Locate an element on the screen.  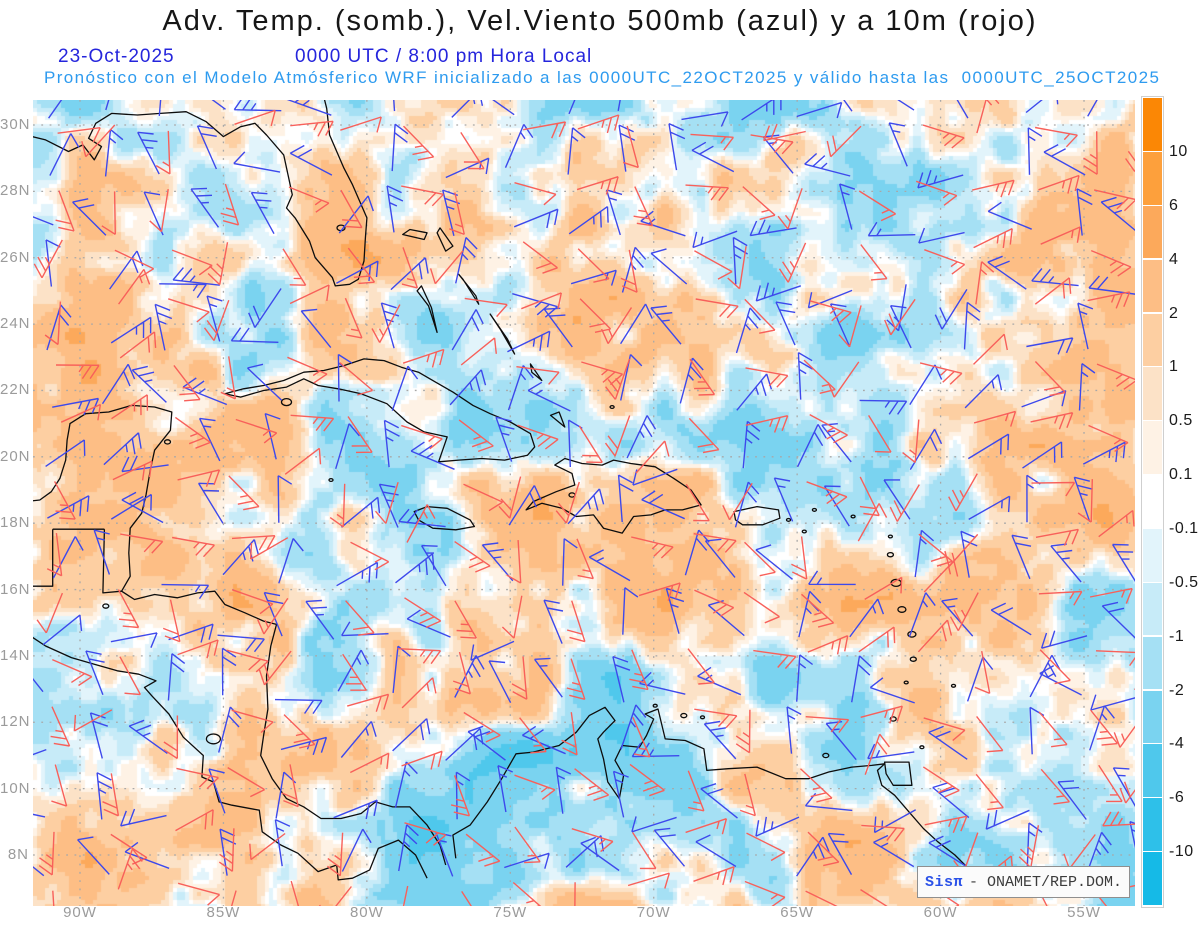
lat-tick-label-16N: 16N is located at coordinates (15, 589).